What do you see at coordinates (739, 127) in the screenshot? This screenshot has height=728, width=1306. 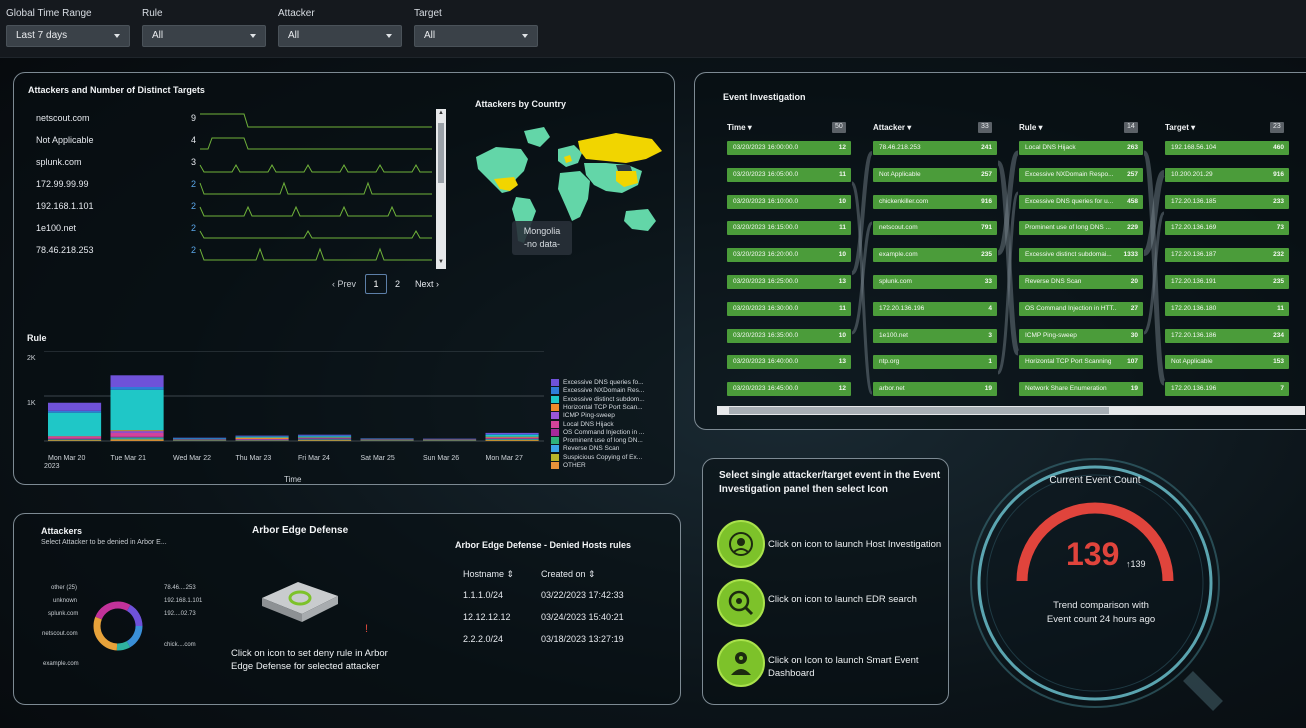 I see `event-column-header: Time ▾` at bounding box center [739, 127].